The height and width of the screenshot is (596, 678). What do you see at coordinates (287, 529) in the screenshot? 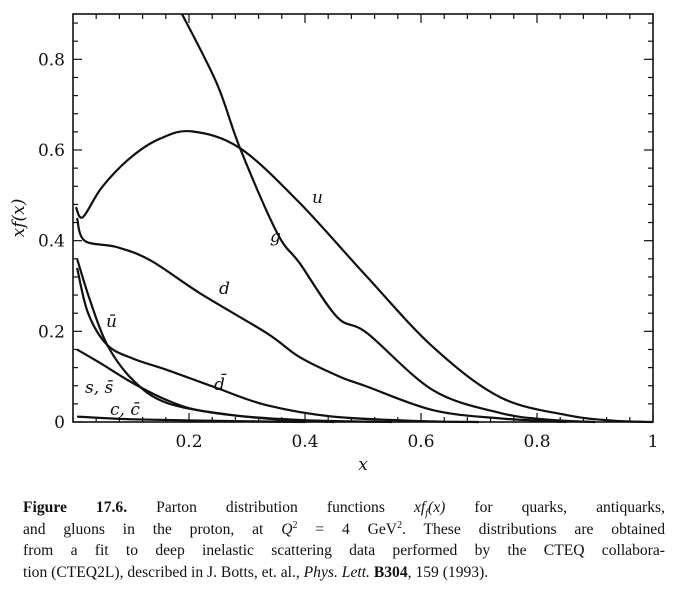
I see `caption-math: Q` at bounding box center [287, 529].